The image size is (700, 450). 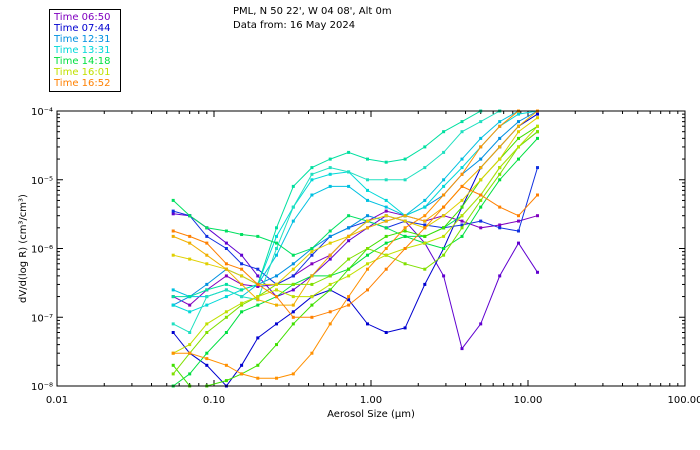 What do you see at coordinates (23, 248) in the screenshot?
I see `y-axis-label: dV/d(log R) (cm³/cm³)` at bounding box center [23, 248].